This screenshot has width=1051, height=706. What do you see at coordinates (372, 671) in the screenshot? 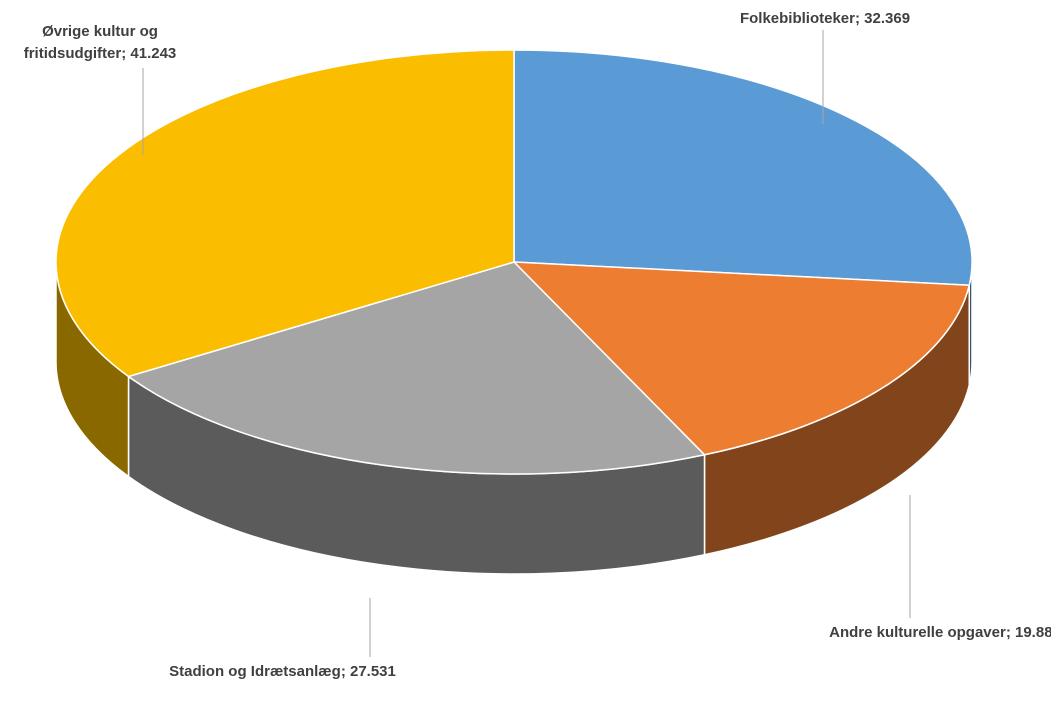
I see `label-value: 27.531` at bounding box center [372, 671].